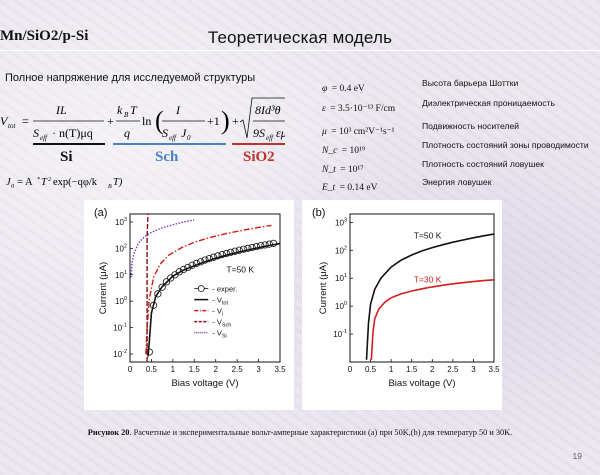  Describe the element at coordinates (66, 157) in the screenshot. I see `si-term-label: Si` at that location.